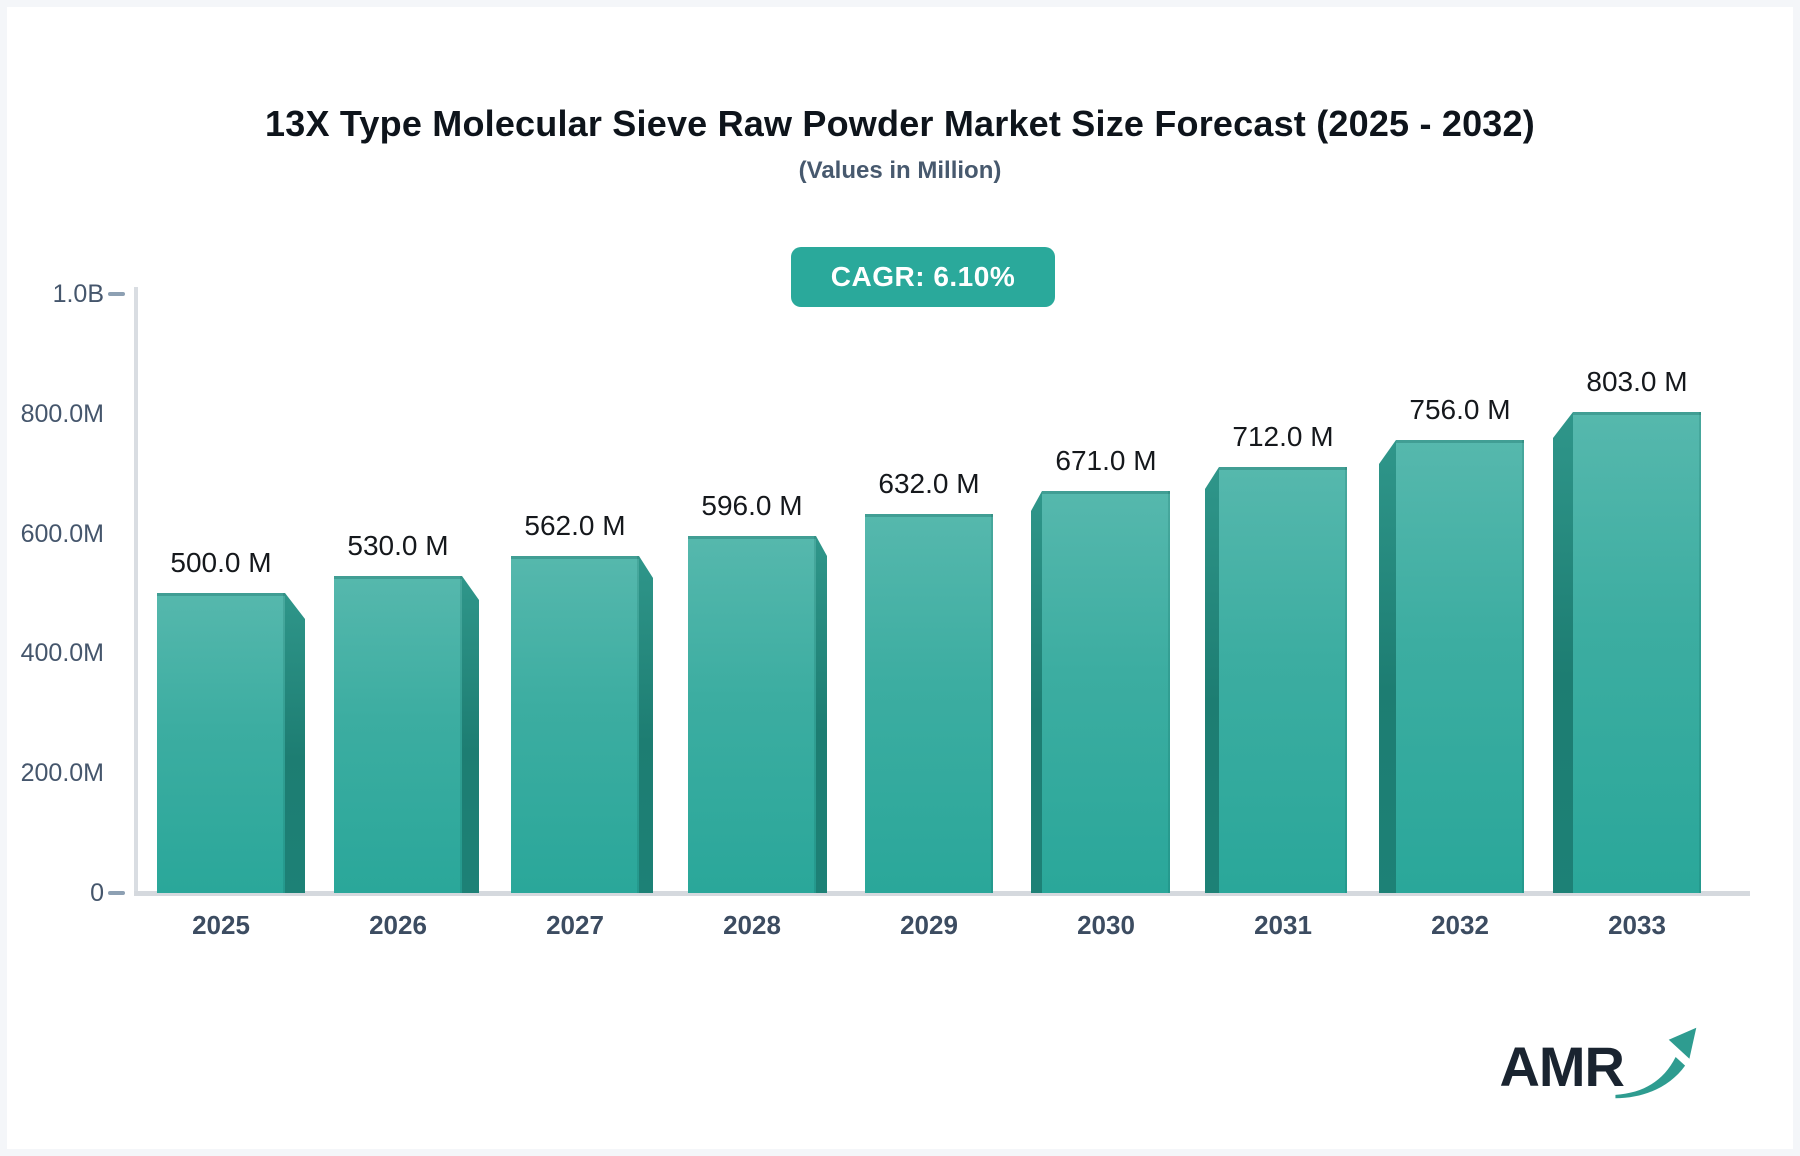 The image size is (1800, 1156). Describe the element at coordinates (1637, 652) in the screenshot. I see `bar-2033` at that location.